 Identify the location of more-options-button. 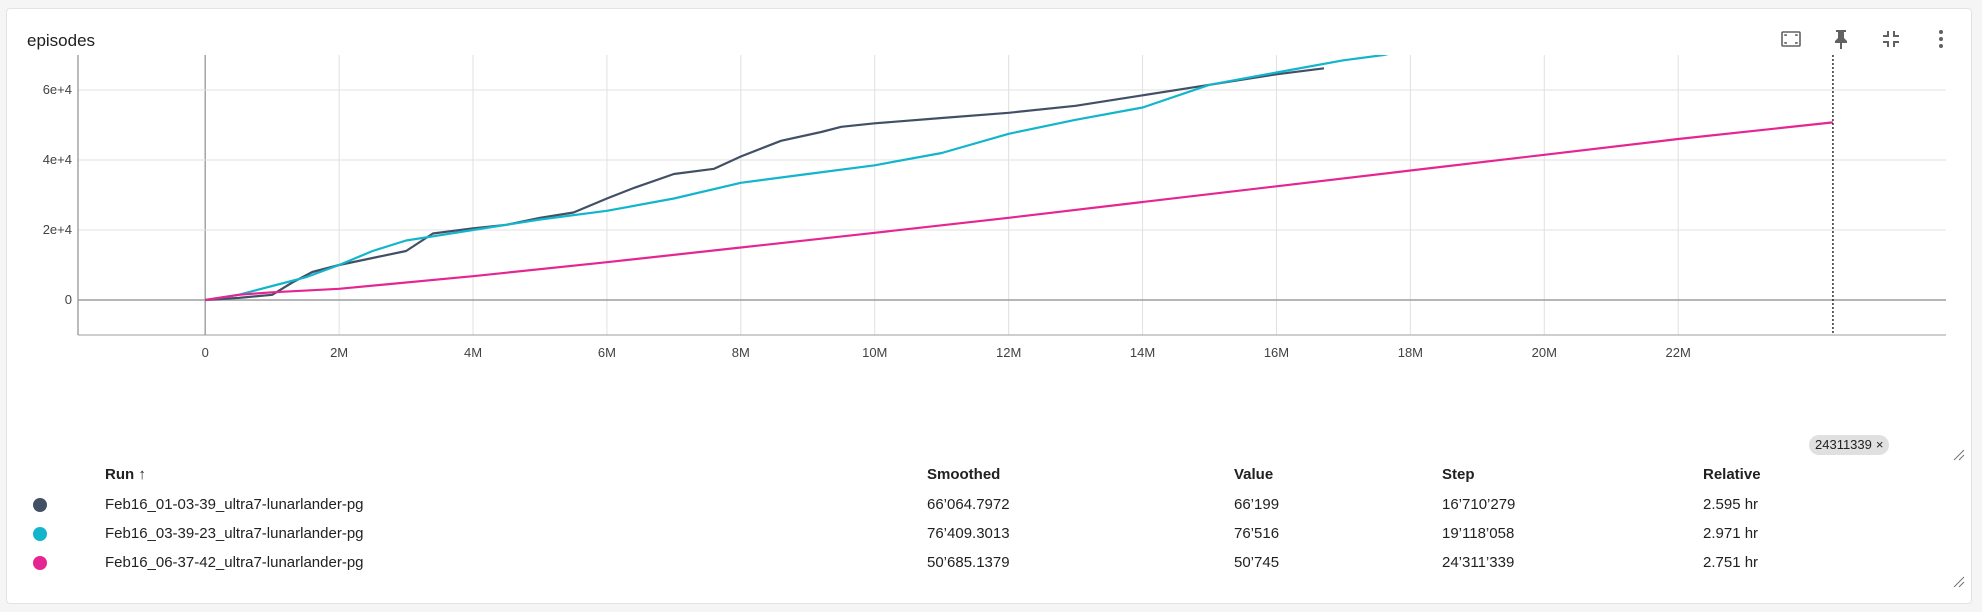
(1941, 39).